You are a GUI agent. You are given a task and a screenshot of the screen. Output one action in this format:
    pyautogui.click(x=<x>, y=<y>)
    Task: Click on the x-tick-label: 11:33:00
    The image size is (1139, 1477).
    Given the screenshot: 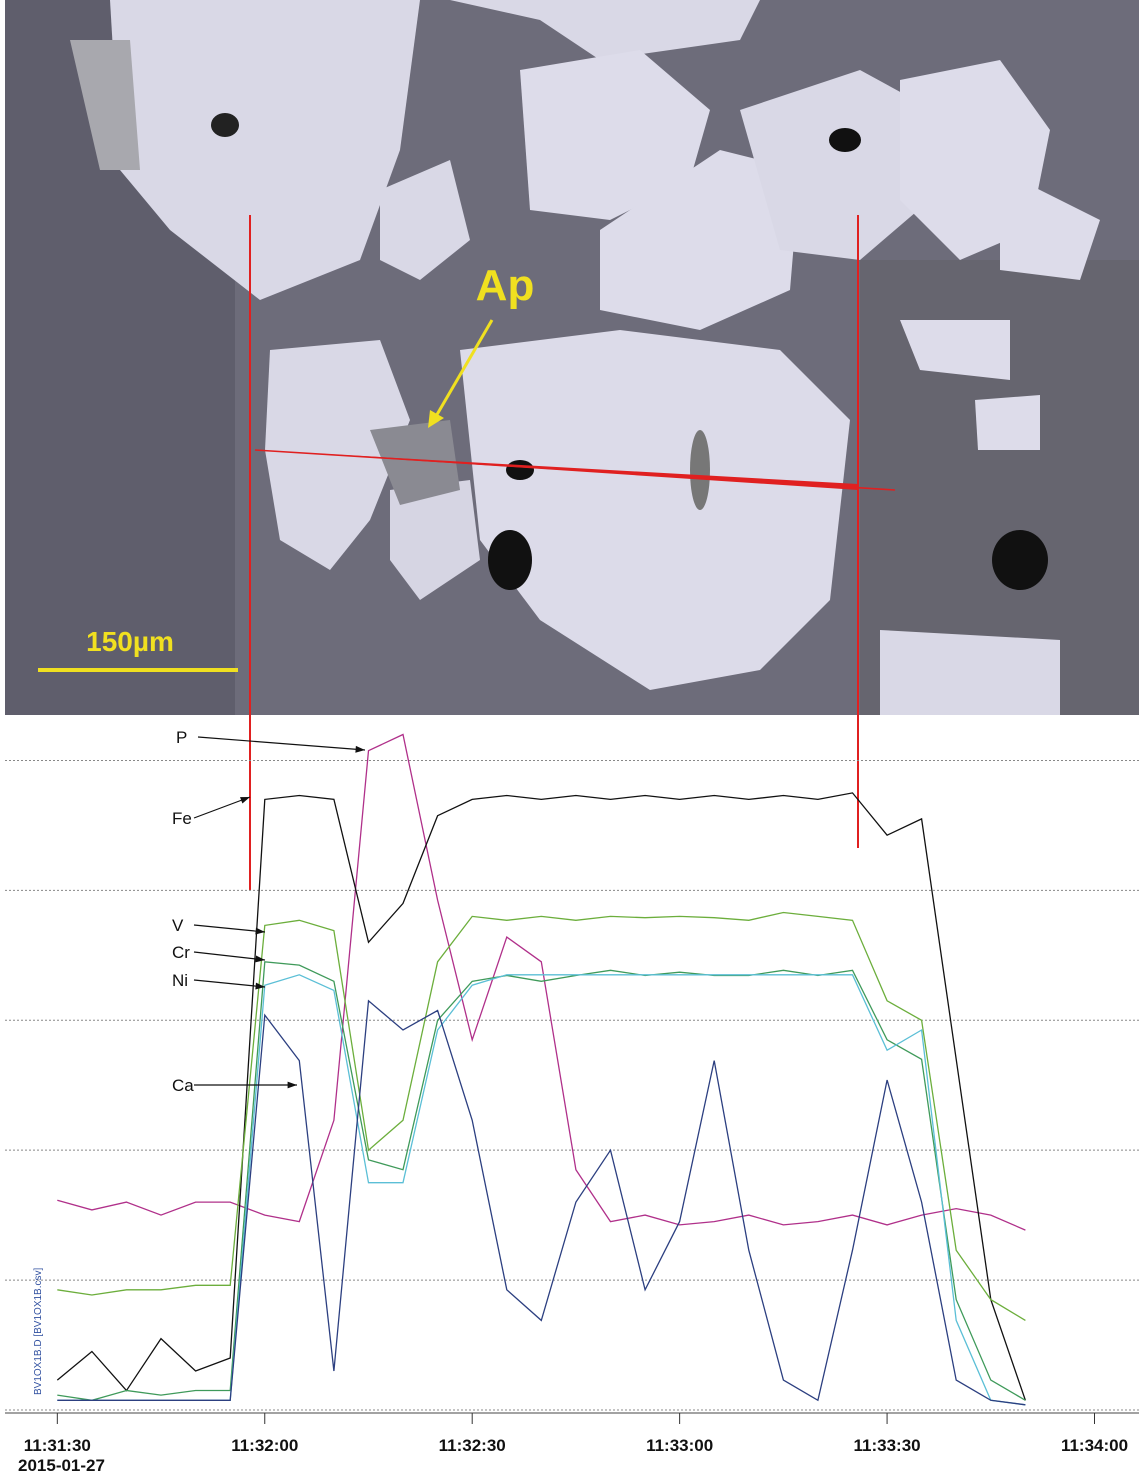 What is the action you would take?
    pyautogui.click(x=679, y=1445)
    